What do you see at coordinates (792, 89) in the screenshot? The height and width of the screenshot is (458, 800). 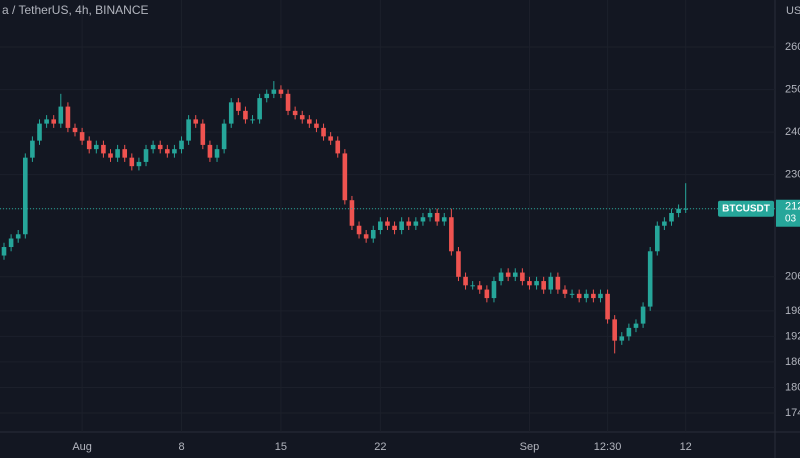 I see `y-tick-label: 250` at bounding box center [792, 89].